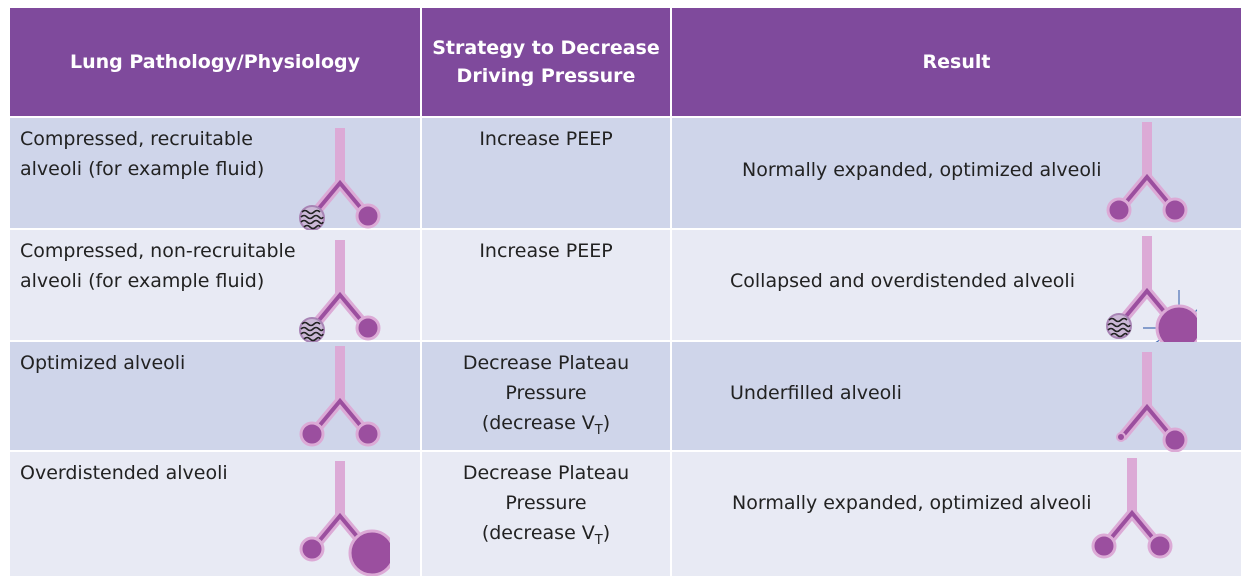  What do you see at coordinates (124, 473) in the screenshot?
I see `text: Overdistended alveoli` at bounding box center [124, 473].